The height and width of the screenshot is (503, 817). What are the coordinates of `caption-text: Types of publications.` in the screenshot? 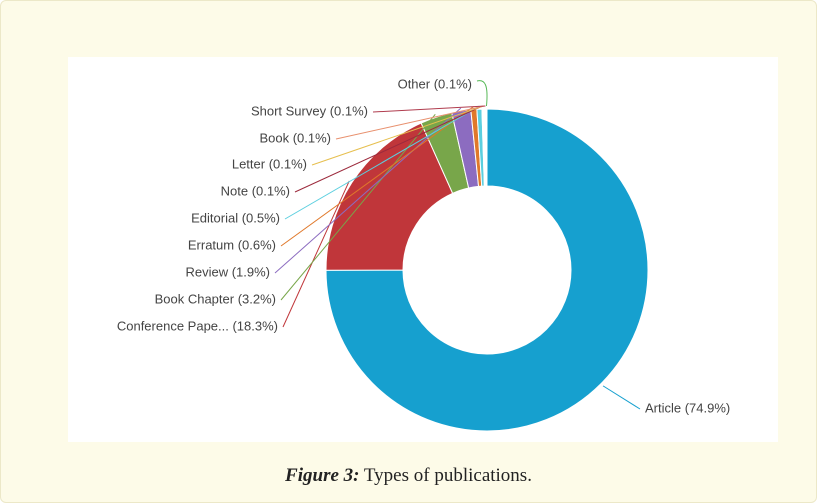 It's located at (445, 475).